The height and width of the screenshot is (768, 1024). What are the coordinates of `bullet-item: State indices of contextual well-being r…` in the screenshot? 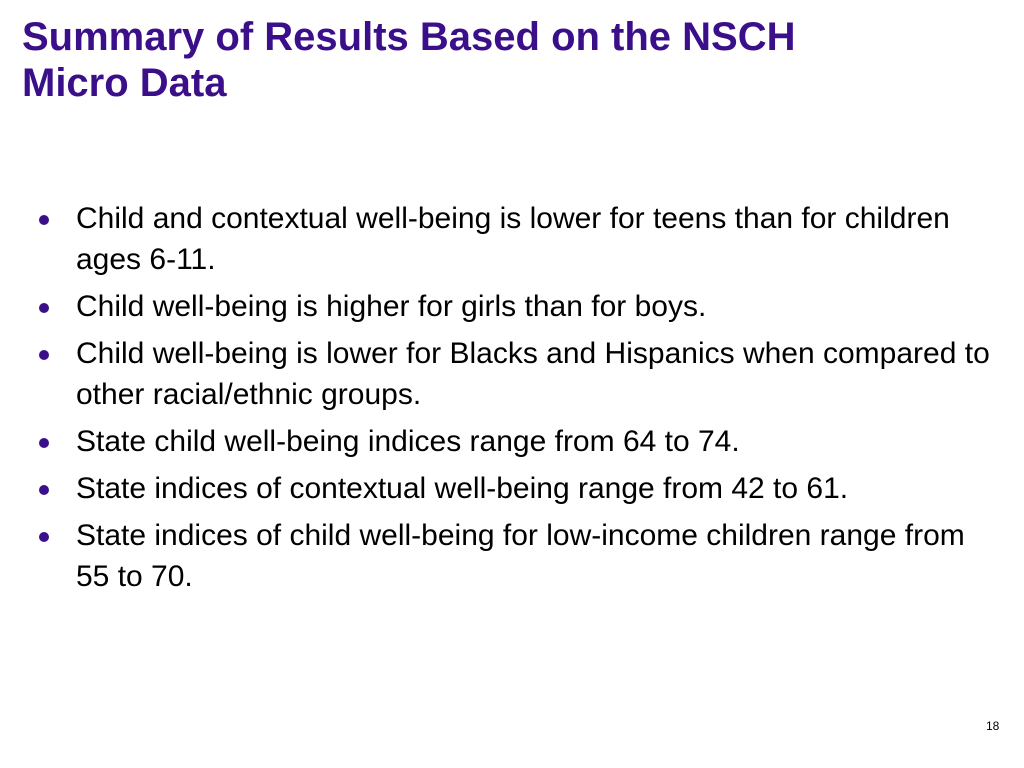 It's located at (498, 488).